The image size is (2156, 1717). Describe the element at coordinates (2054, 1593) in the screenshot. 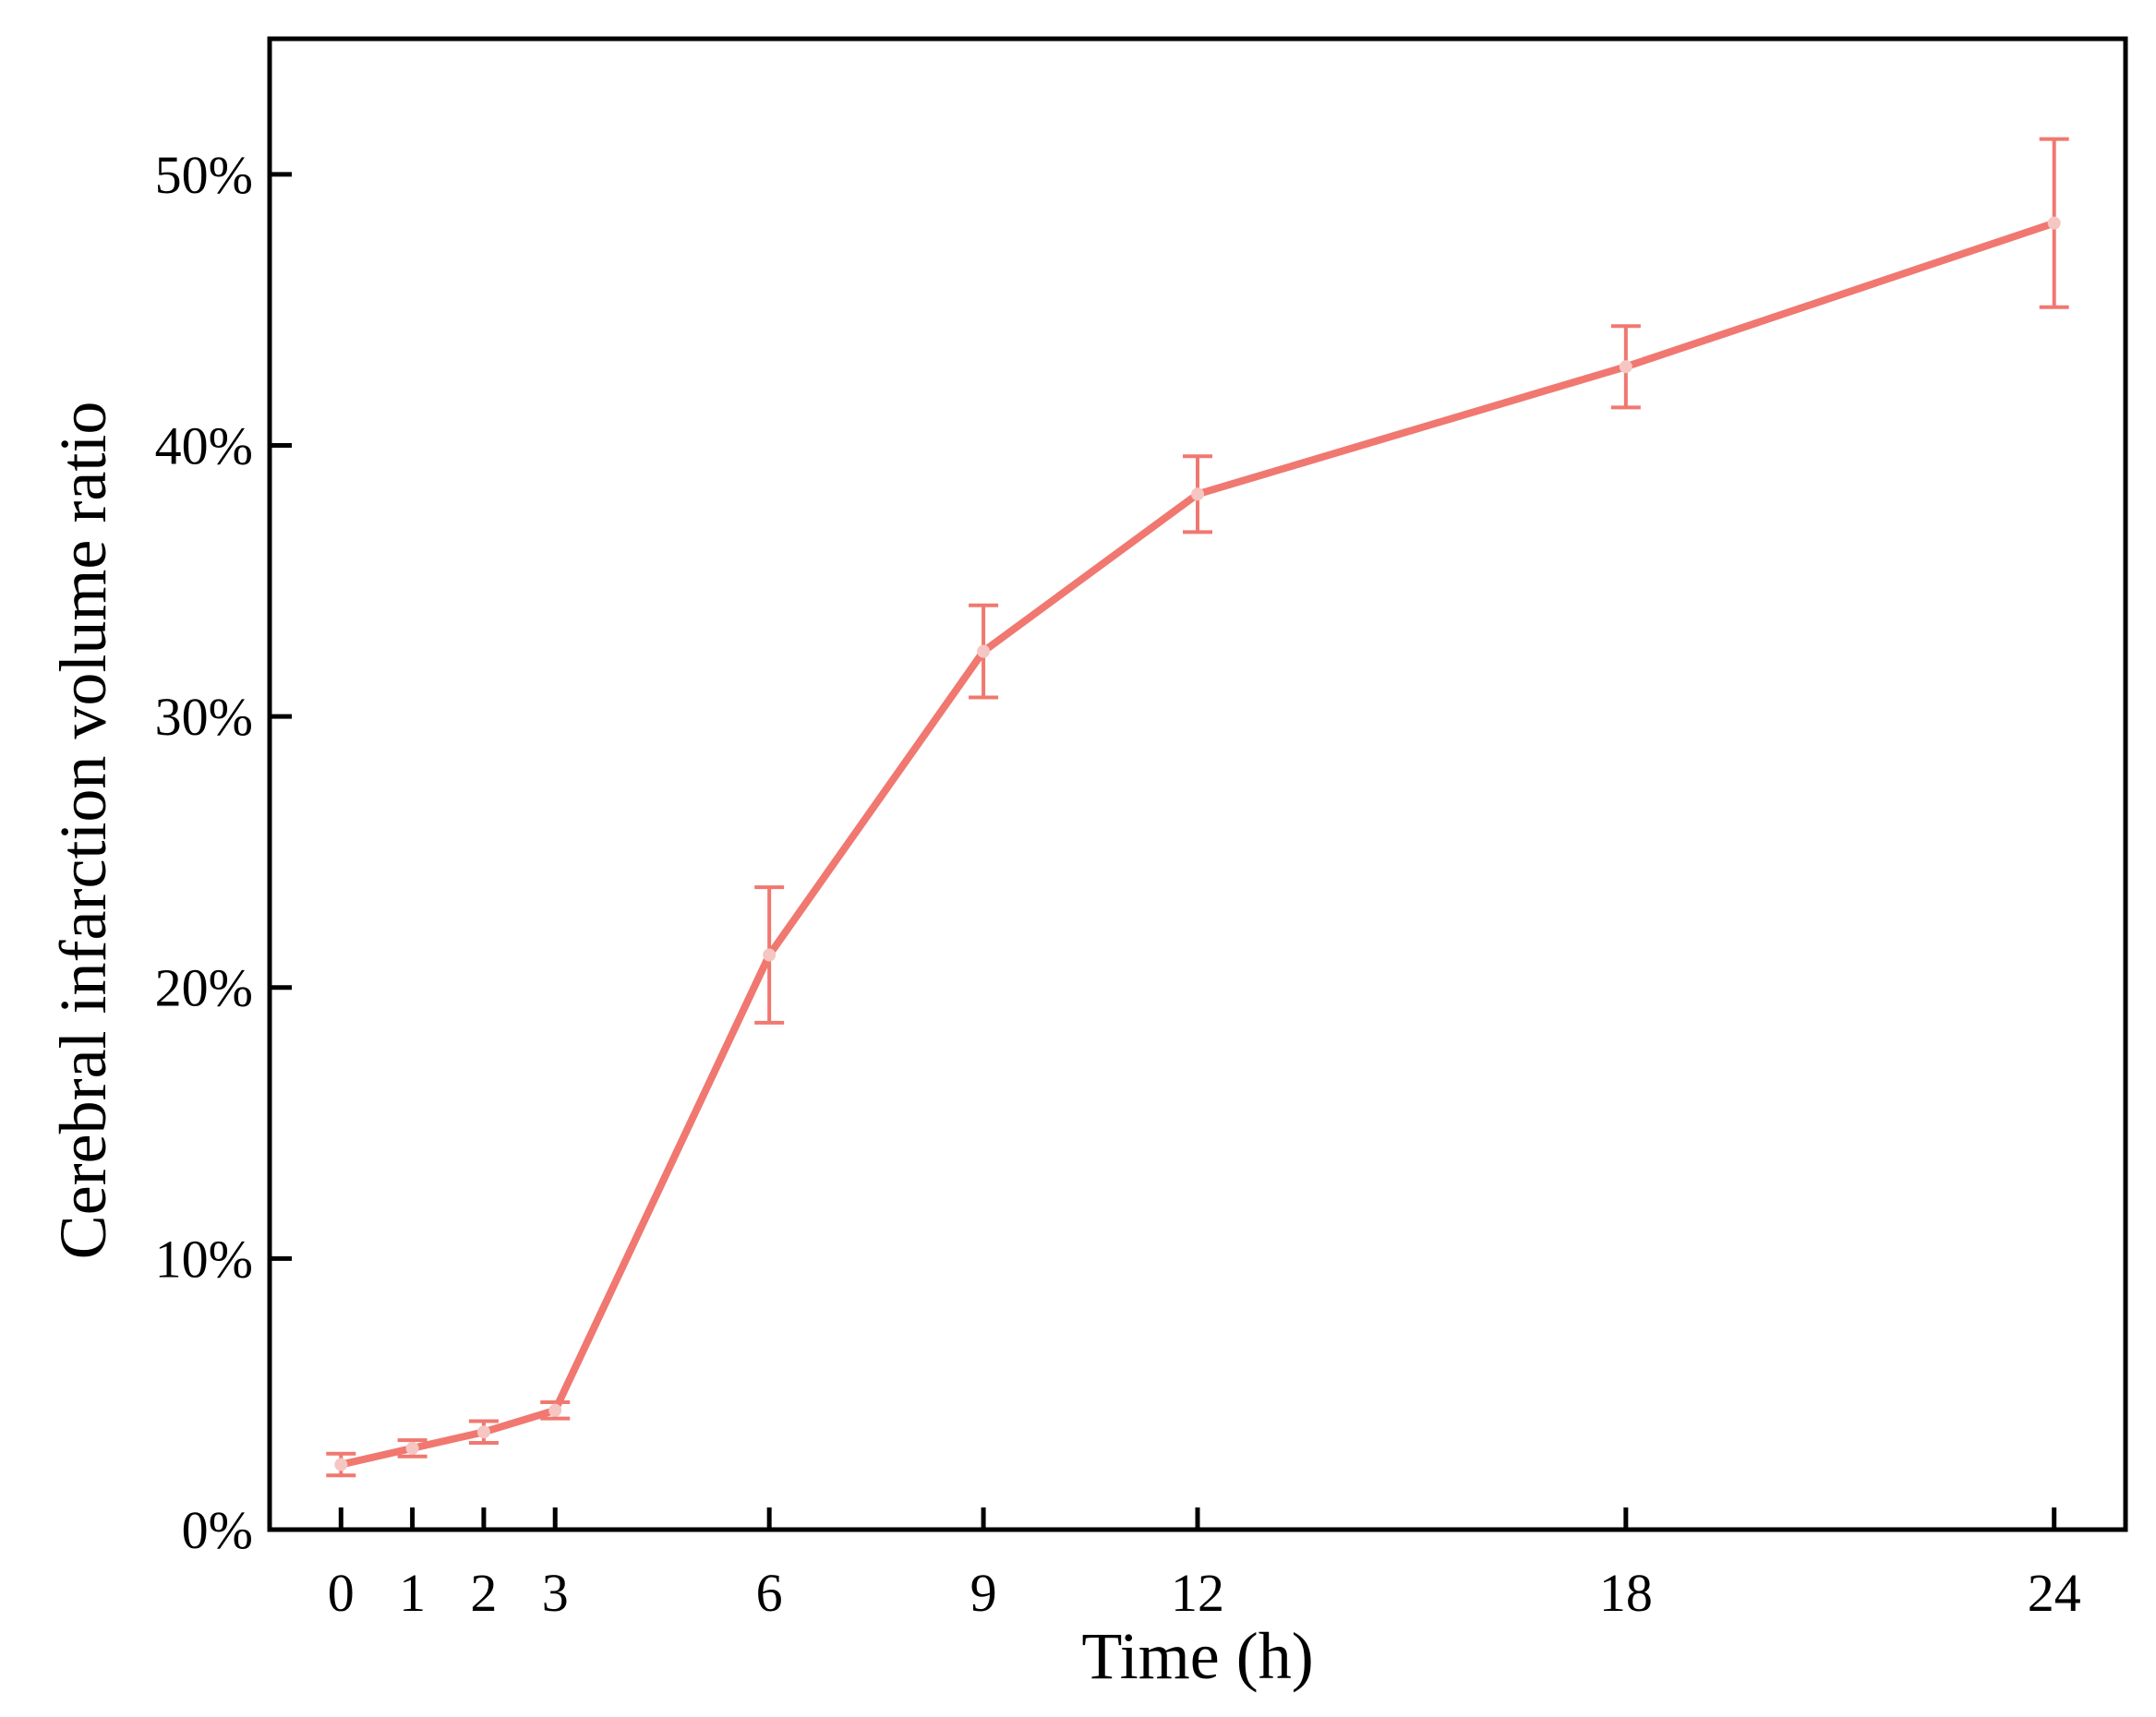

I see `x-tick-label: 24` at that location.